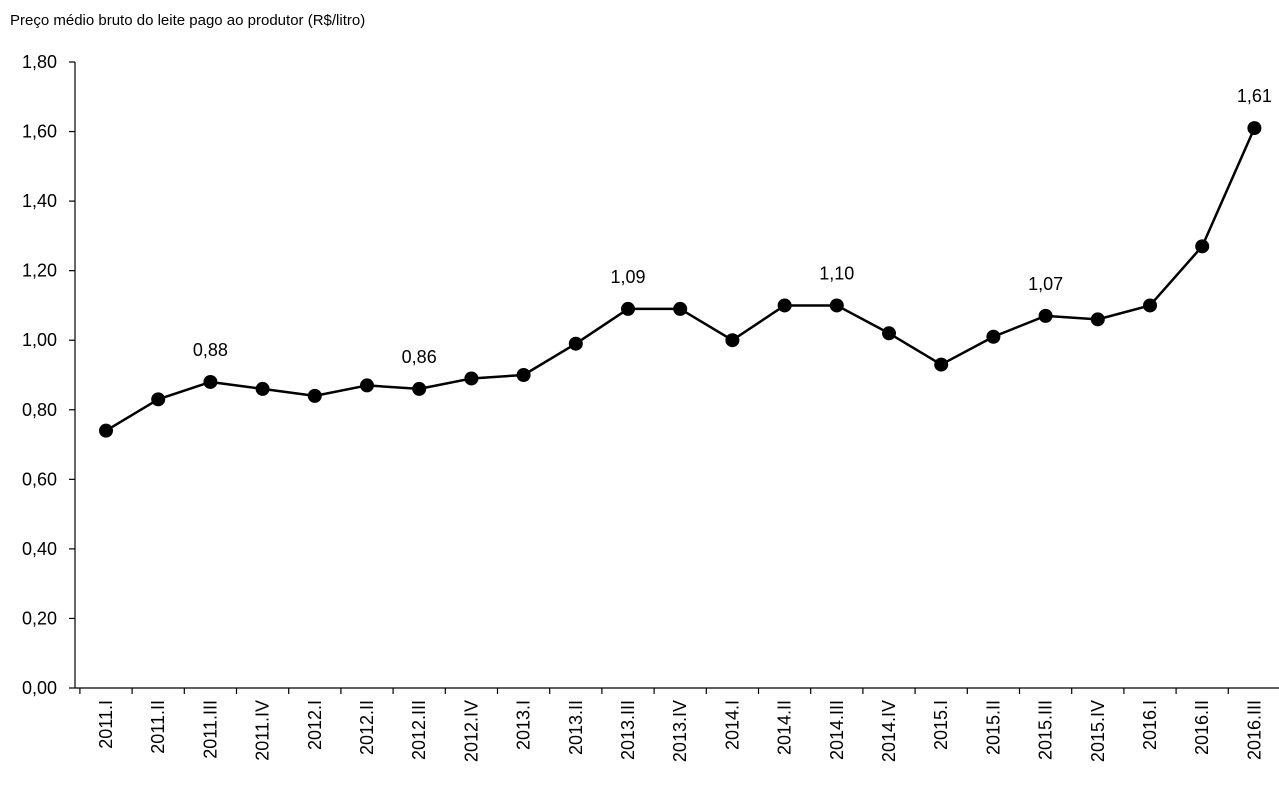 This screenshot has width=1279, height=785. What do you see at coordinates (1046, 730) in the screenshot?
I see `x-tick-label: 2015.III` at bounding box center [1046, 730].